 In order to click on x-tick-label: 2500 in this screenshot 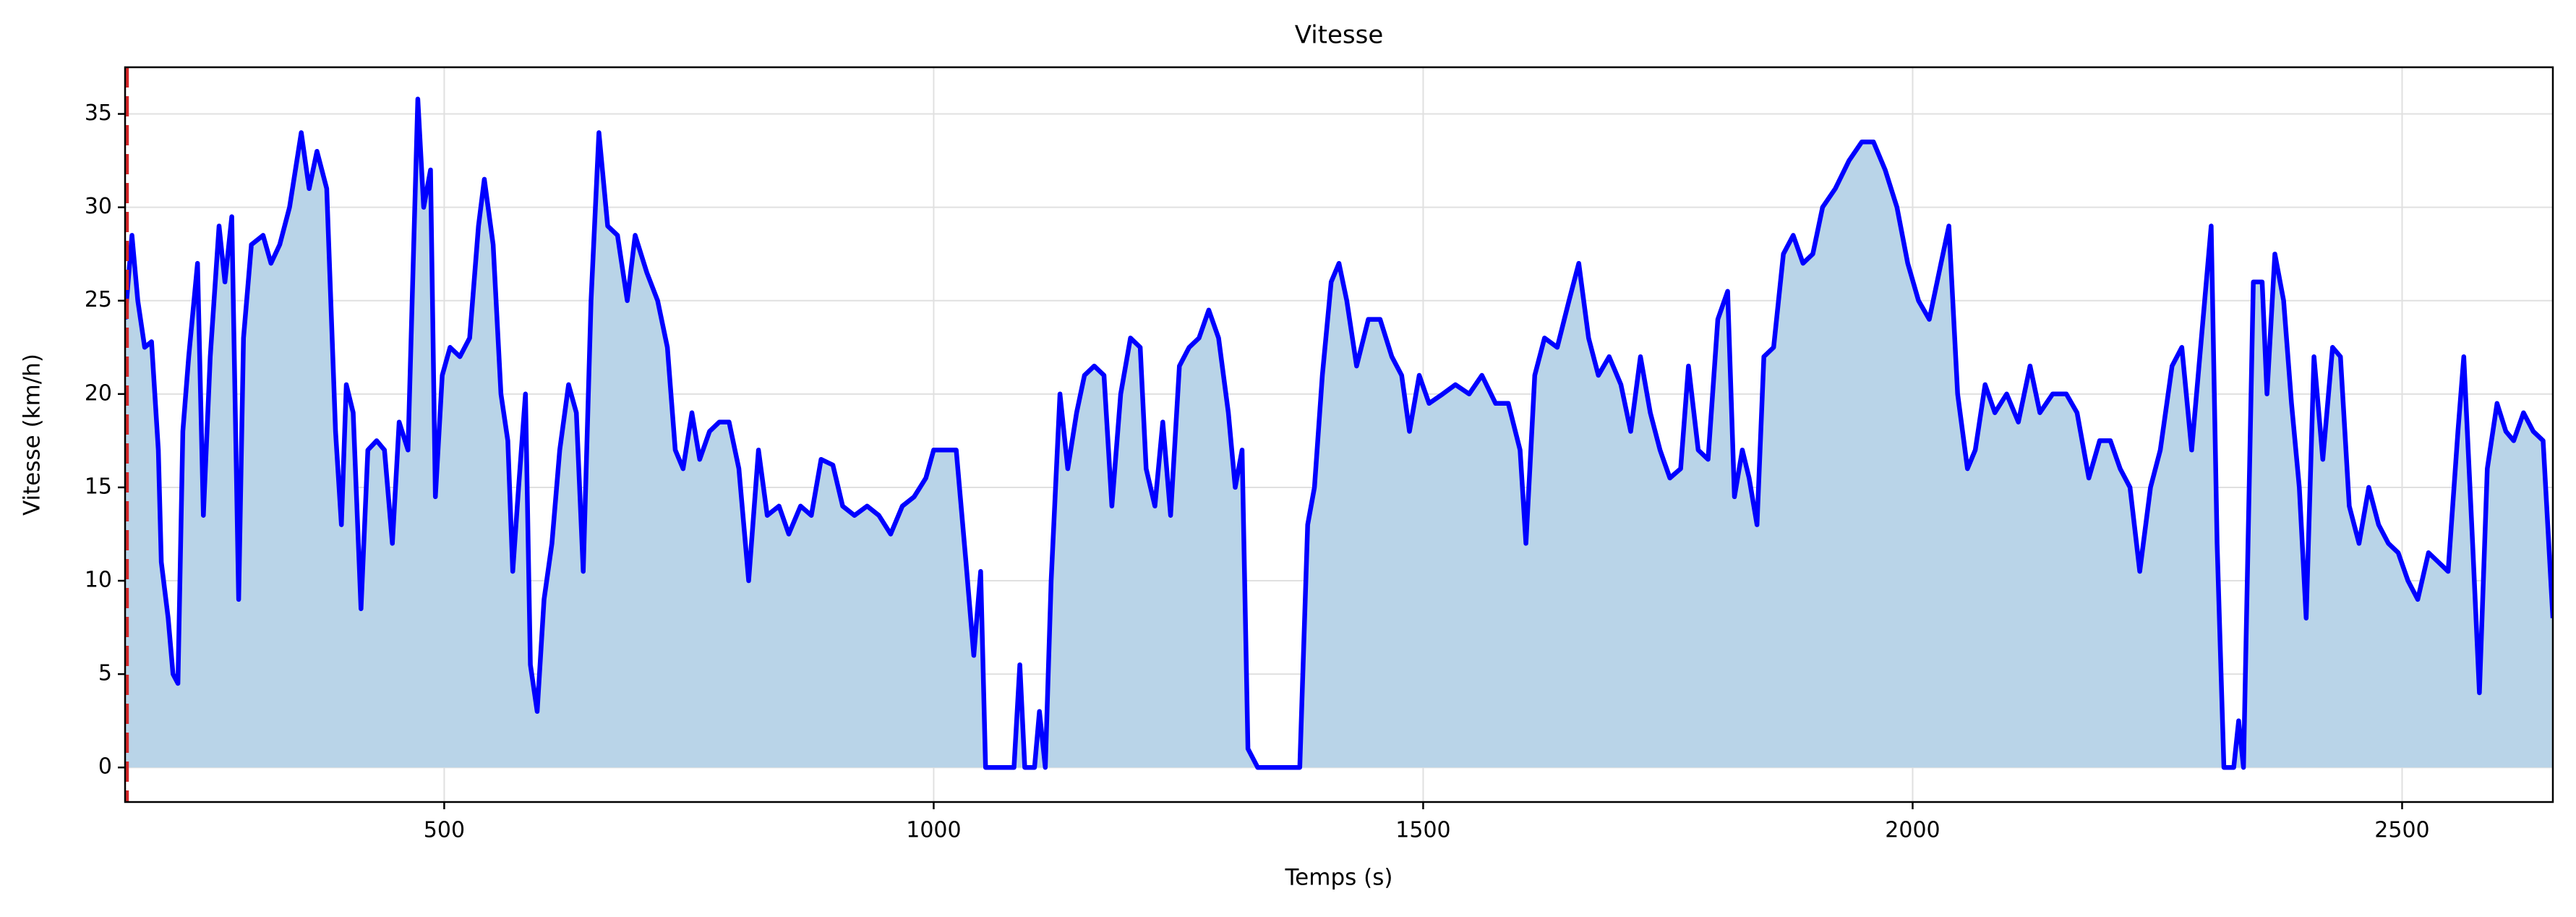, I will do `click(2402, 830)`.